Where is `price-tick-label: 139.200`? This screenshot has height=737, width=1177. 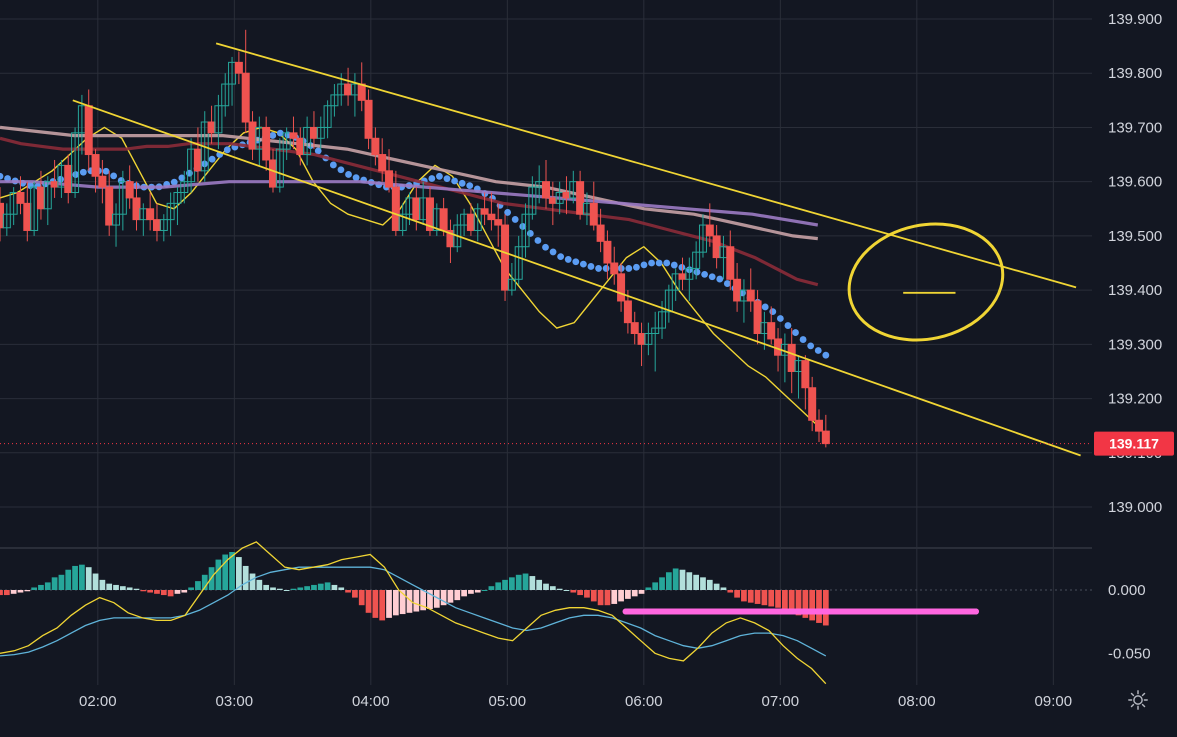
price-tick-label: 139.200 is located at coordinates (1135, 399).